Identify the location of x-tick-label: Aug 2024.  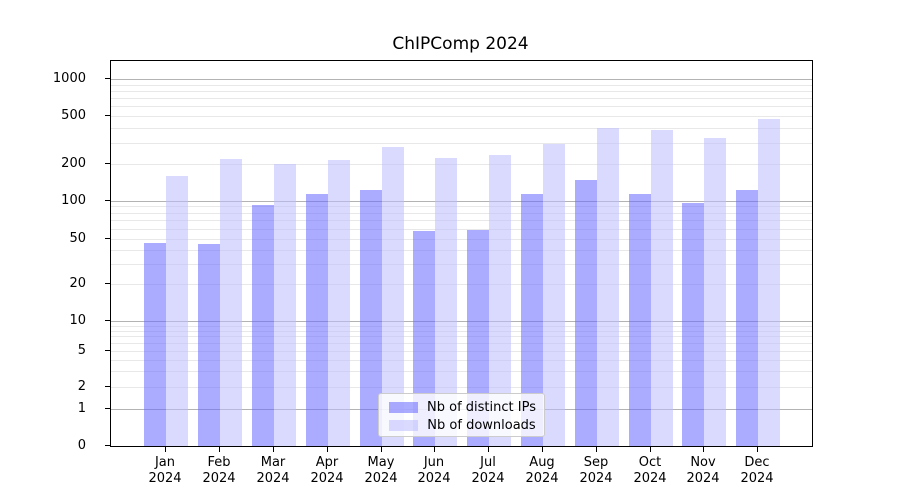
(542, 470).